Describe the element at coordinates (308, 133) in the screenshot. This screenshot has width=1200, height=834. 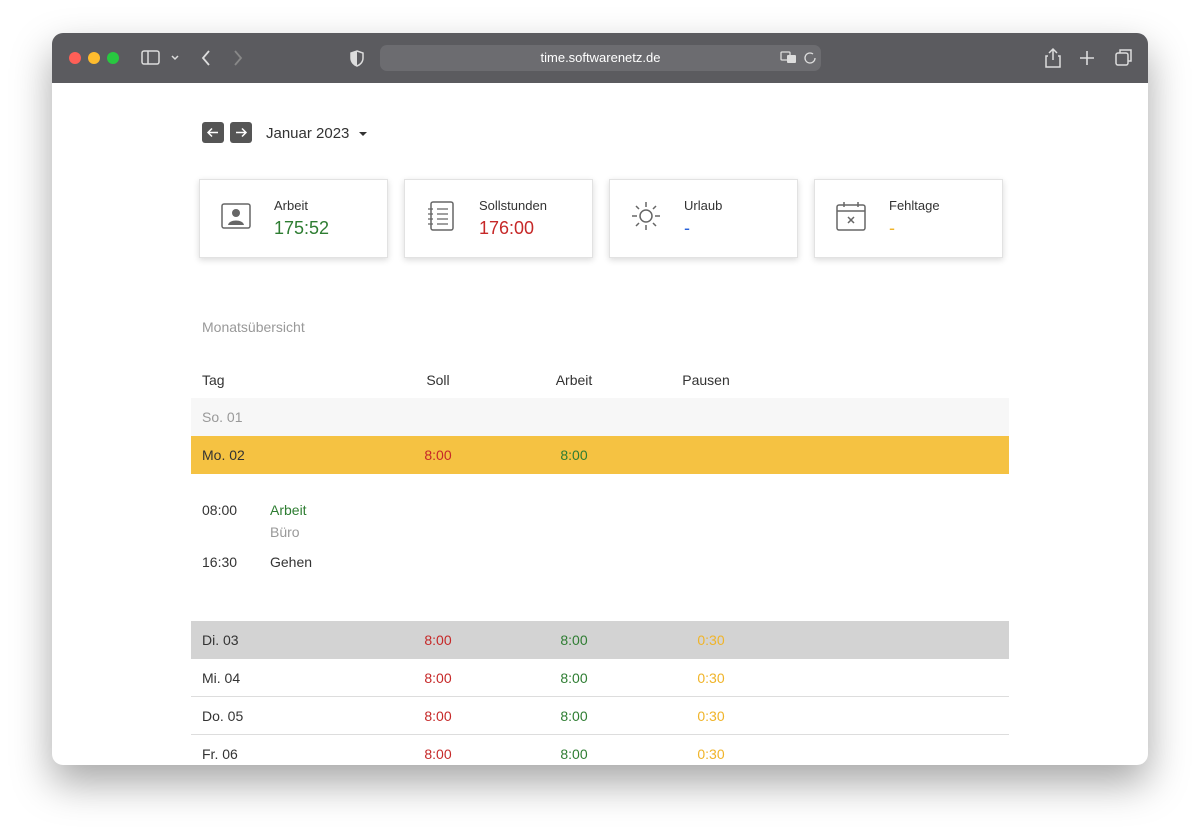
I see `month-label: Januar 2023` at that location.